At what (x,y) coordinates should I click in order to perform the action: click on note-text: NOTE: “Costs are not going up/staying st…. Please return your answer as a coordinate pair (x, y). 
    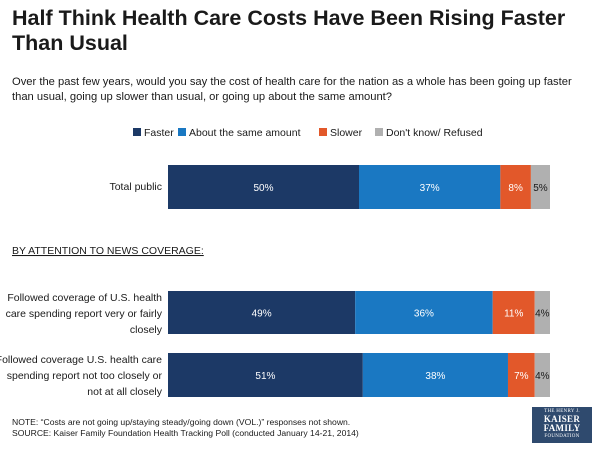
    Looking at the image, I should click on (181, 422).